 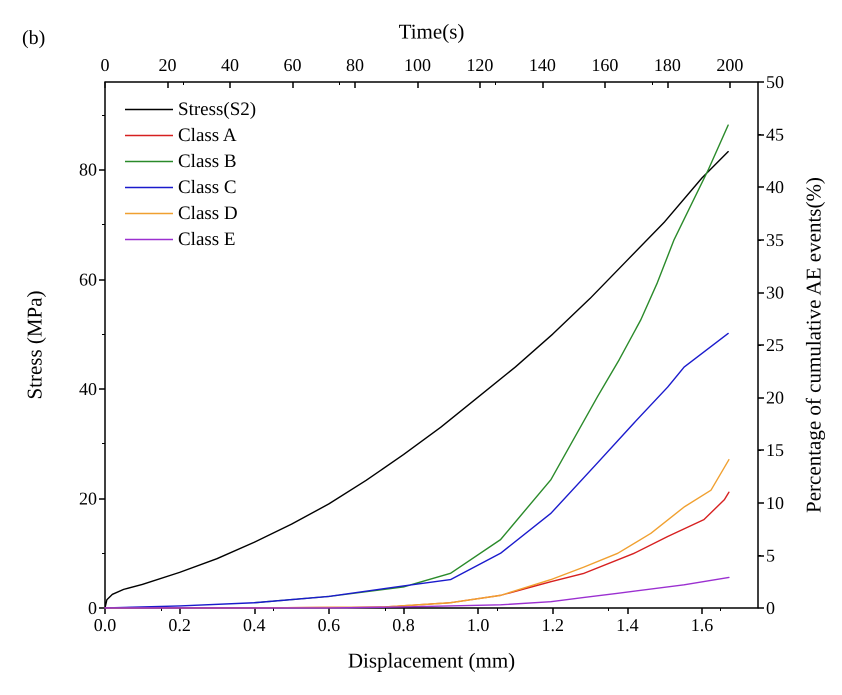 I want to click on x-tick-label: 1.2, so click(x=553, y=625).